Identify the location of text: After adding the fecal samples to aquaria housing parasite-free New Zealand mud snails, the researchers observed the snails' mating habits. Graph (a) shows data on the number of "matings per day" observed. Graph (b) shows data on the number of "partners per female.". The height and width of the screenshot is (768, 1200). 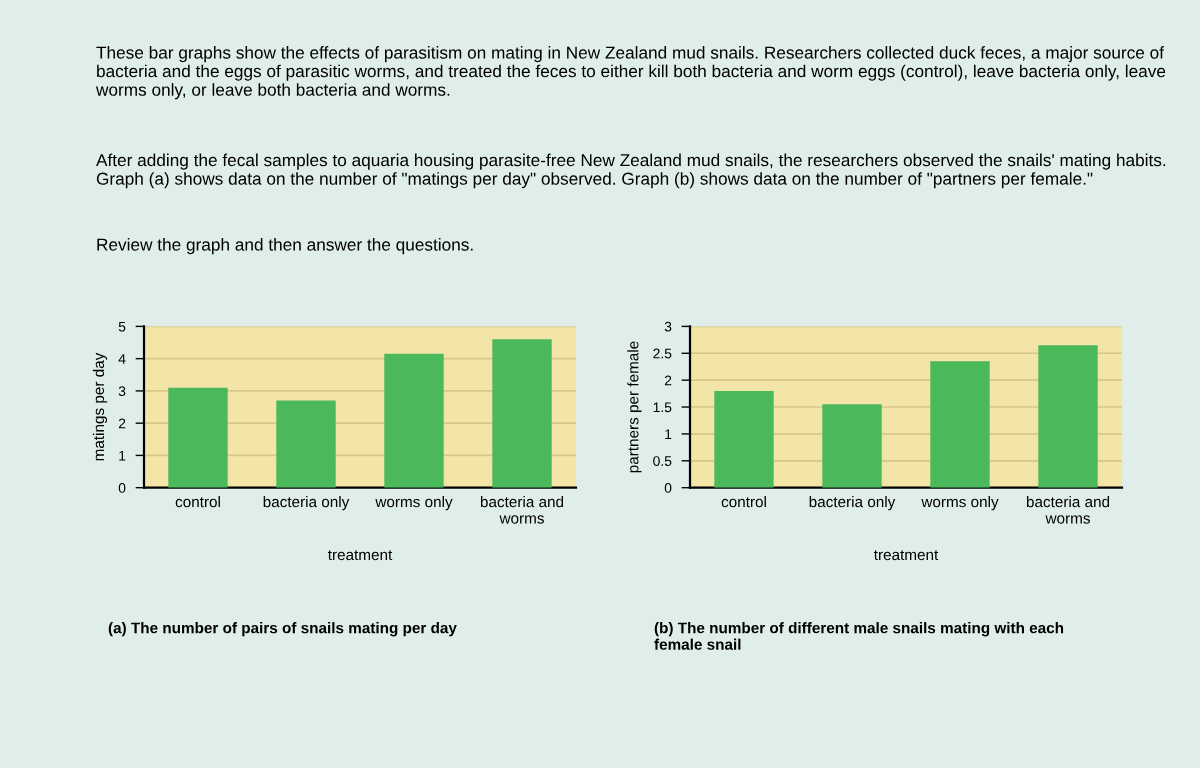
(631, 171).